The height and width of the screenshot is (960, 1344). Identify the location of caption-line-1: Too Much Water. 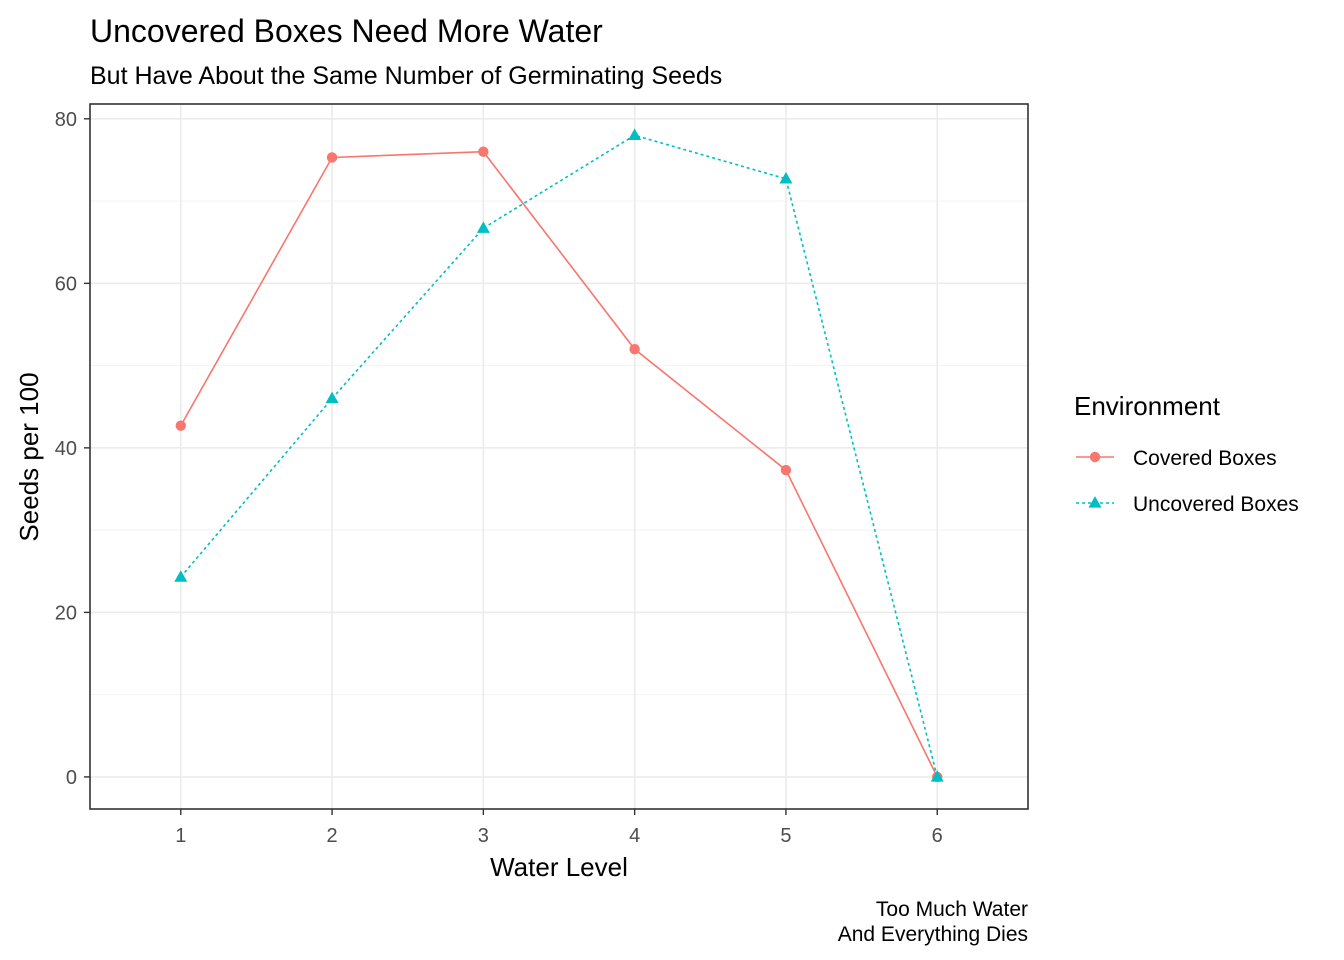
(952, 909).